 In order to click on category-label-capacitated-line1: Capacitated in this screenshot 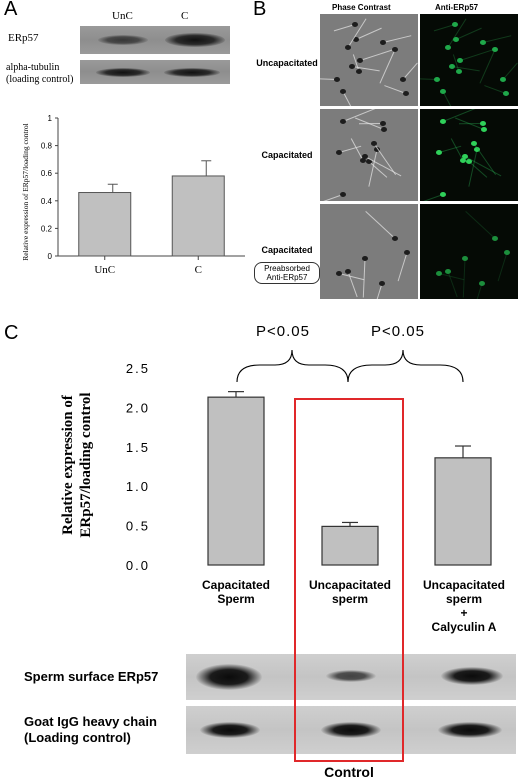, I will do `click(236, 585)`.